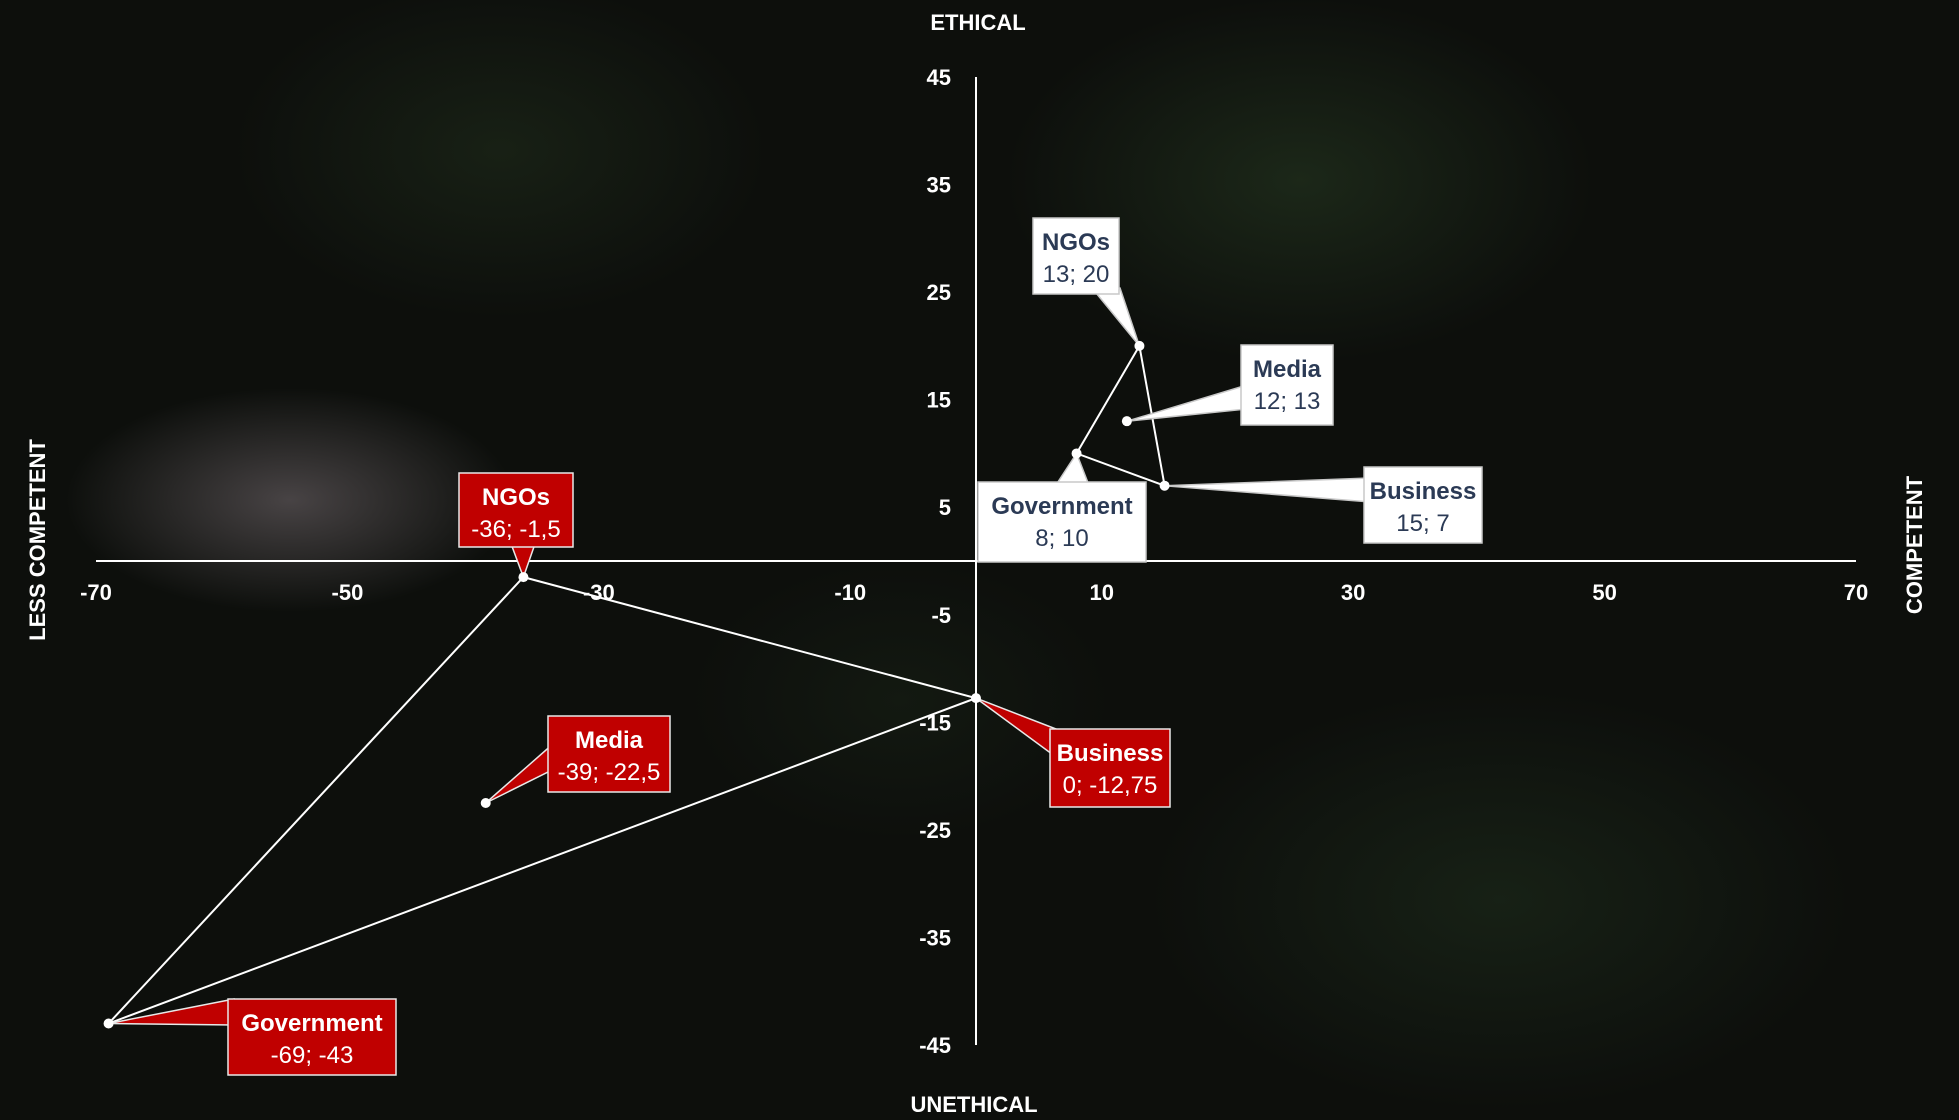 This screenshot has height=1120, width=1959. I want to click on data-label-business-dark: Business 0; -12,75, so click(1073, 752).